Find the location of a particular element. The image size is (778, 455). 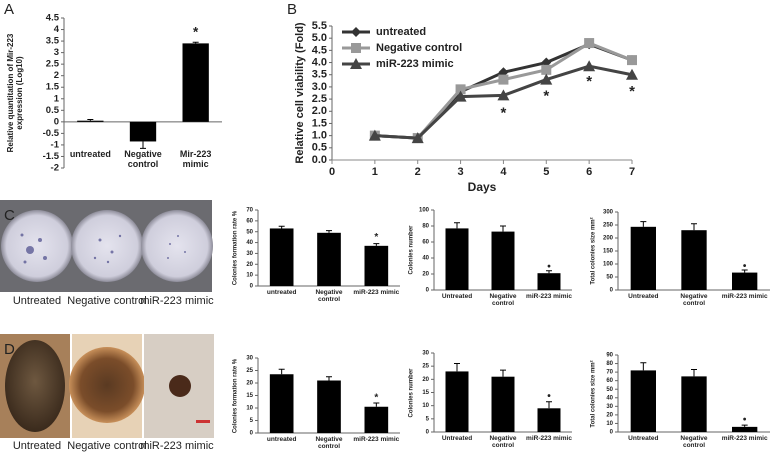

image-label: Untreated is located at coordinates (37, 301).